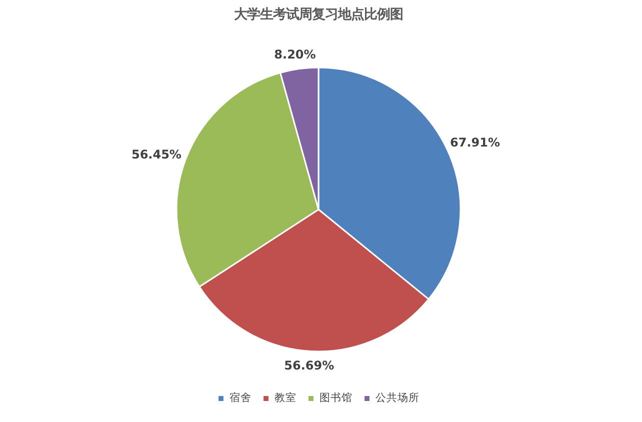 This screenshot has width=642, height=422. What do you see at coordinates (318, 14) in the screenshot?
I see `chart-title: 大学生考试周复习地点比例图` at bounding box center [318, 14].